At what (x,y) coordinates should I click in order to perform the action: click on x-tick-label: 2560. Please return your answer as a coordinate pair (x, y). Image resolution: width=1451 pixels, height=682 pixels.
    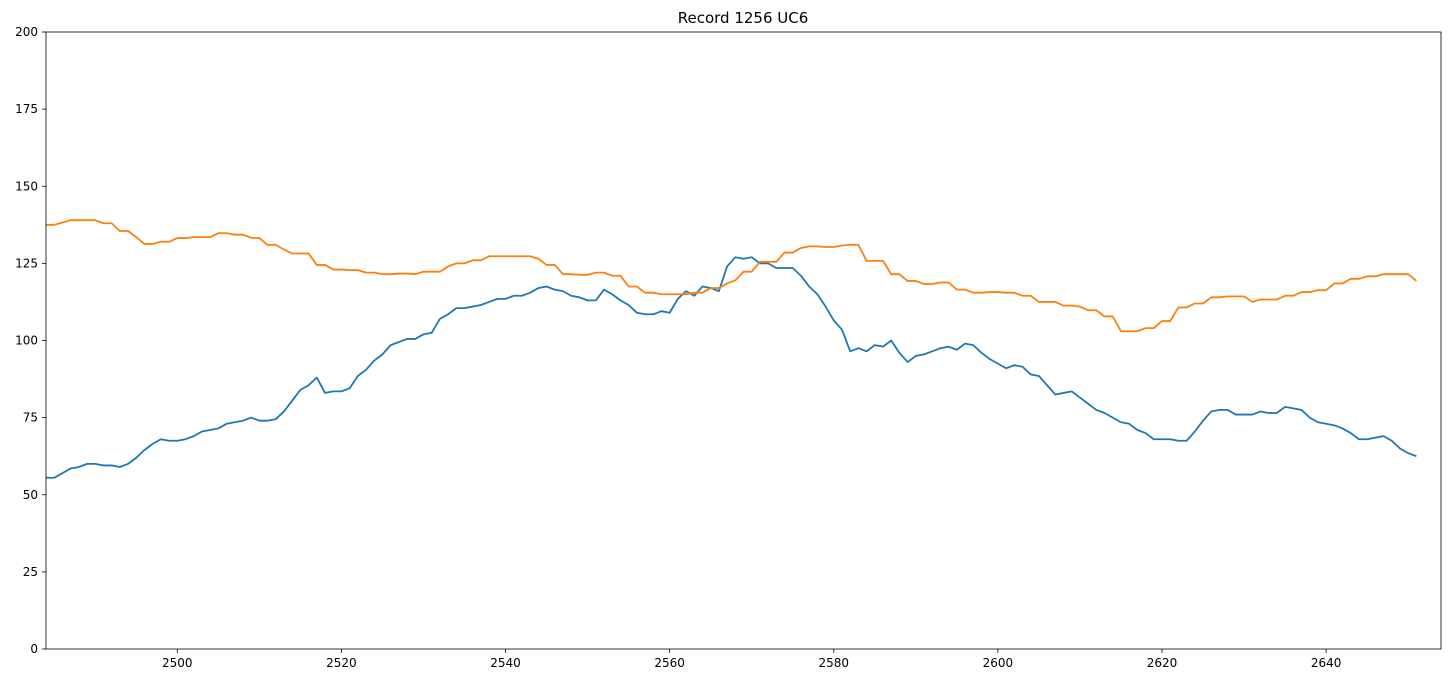
    Looking at the image, I should click on (669, 663).